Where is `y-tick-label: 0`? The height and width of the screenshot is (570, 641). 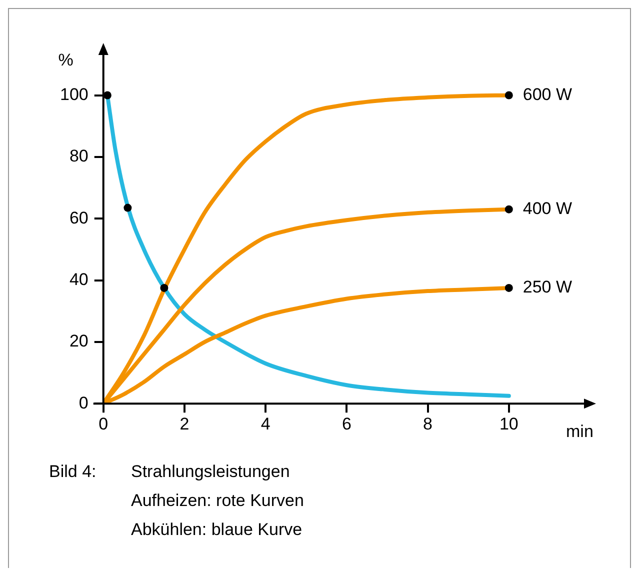 y-tick-label: 0 is located at coordinates (83, 402).